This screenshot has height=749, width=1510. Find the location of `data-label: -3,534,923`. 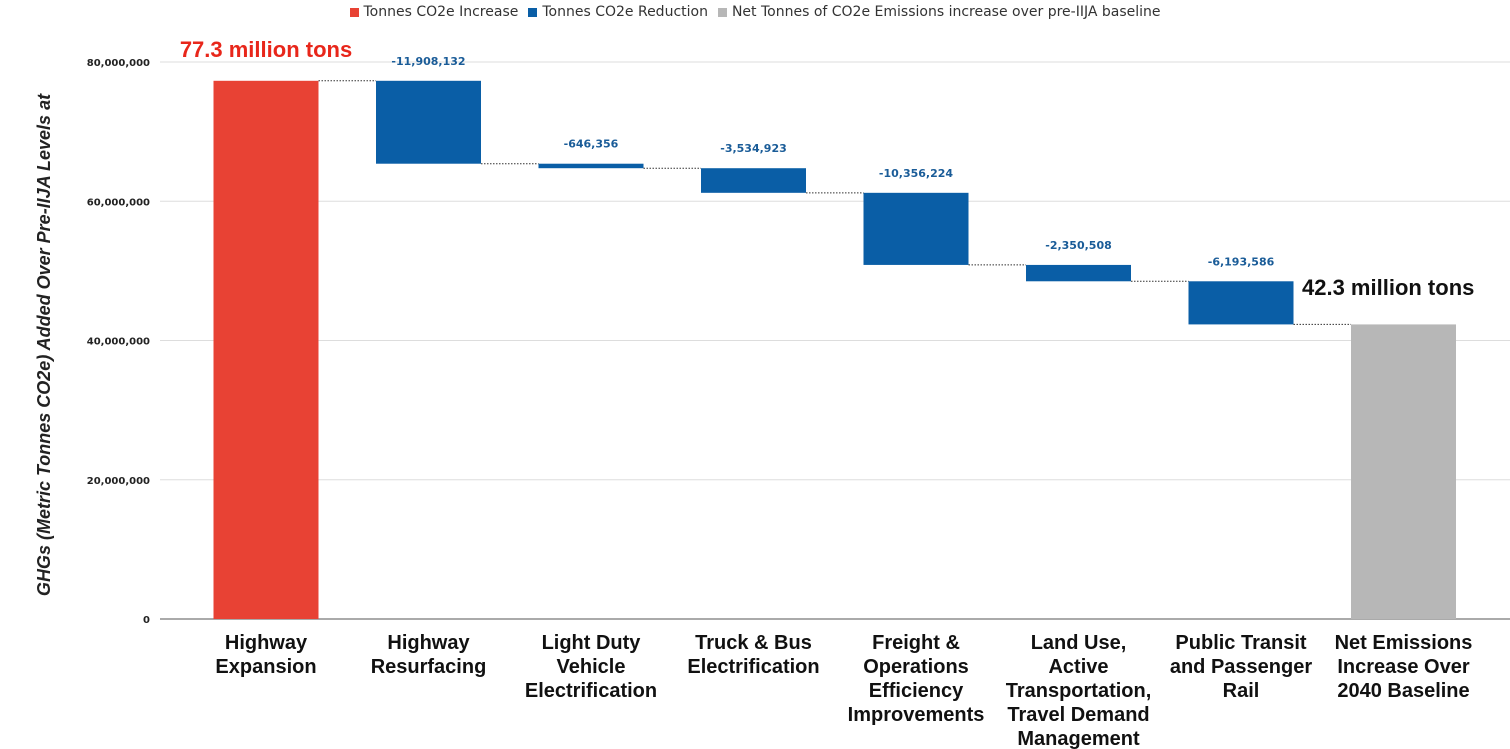

data-label: -3,534,923 is located at coordinates (753, 148).